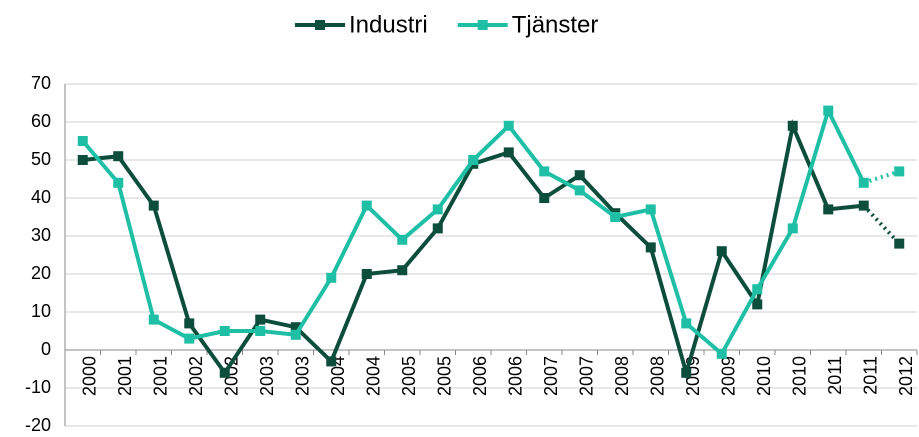 Image resolution: width=919 pixels, height=437 pixels. Describe the element at coordinates (90, 376) in the screenshot. I see `x-tick-label: 2000` at that location.